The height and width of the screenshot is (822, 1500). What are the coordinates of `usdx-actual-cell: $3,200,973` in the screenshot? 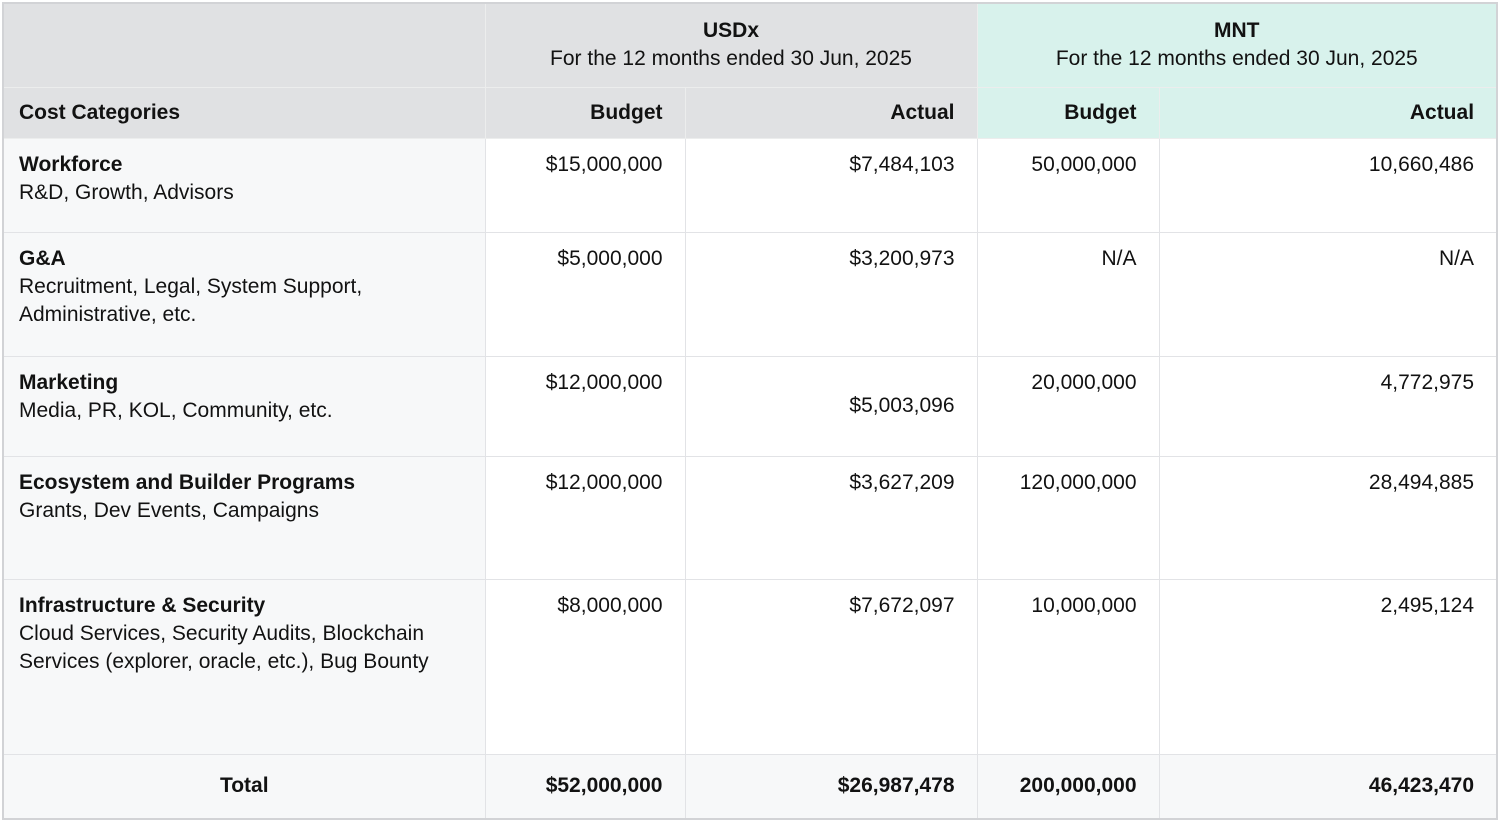 It's located at (831, 294).